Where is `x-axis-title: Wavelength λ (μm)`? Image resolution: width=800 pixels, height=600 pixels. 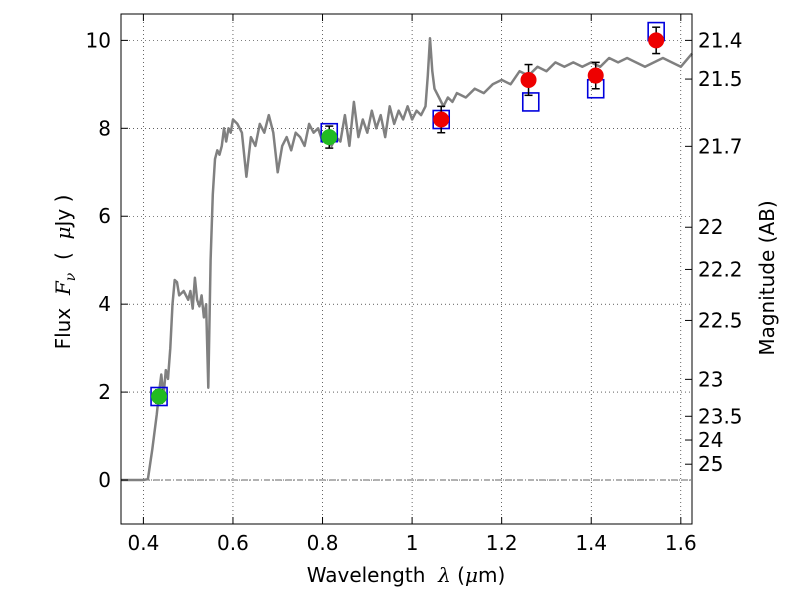 x-axis-title: Wavelength λ (μm) is located at coordinates (406, 575).